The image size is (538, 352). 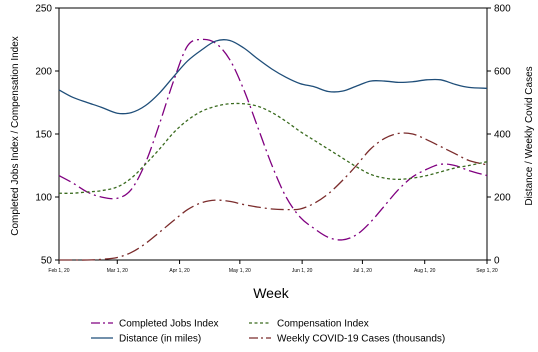 I want to click on y-left-tick-label: 200, so click(x=43, y=72).